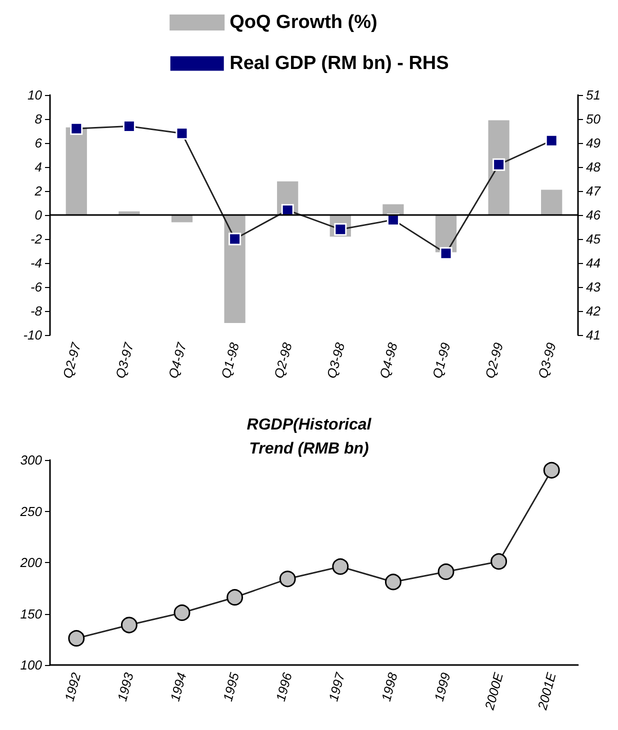  What do you see at coordinates (31, 460) in the screenshot?
I see `y-tick-label: 300` at bounding box center [31, 460].